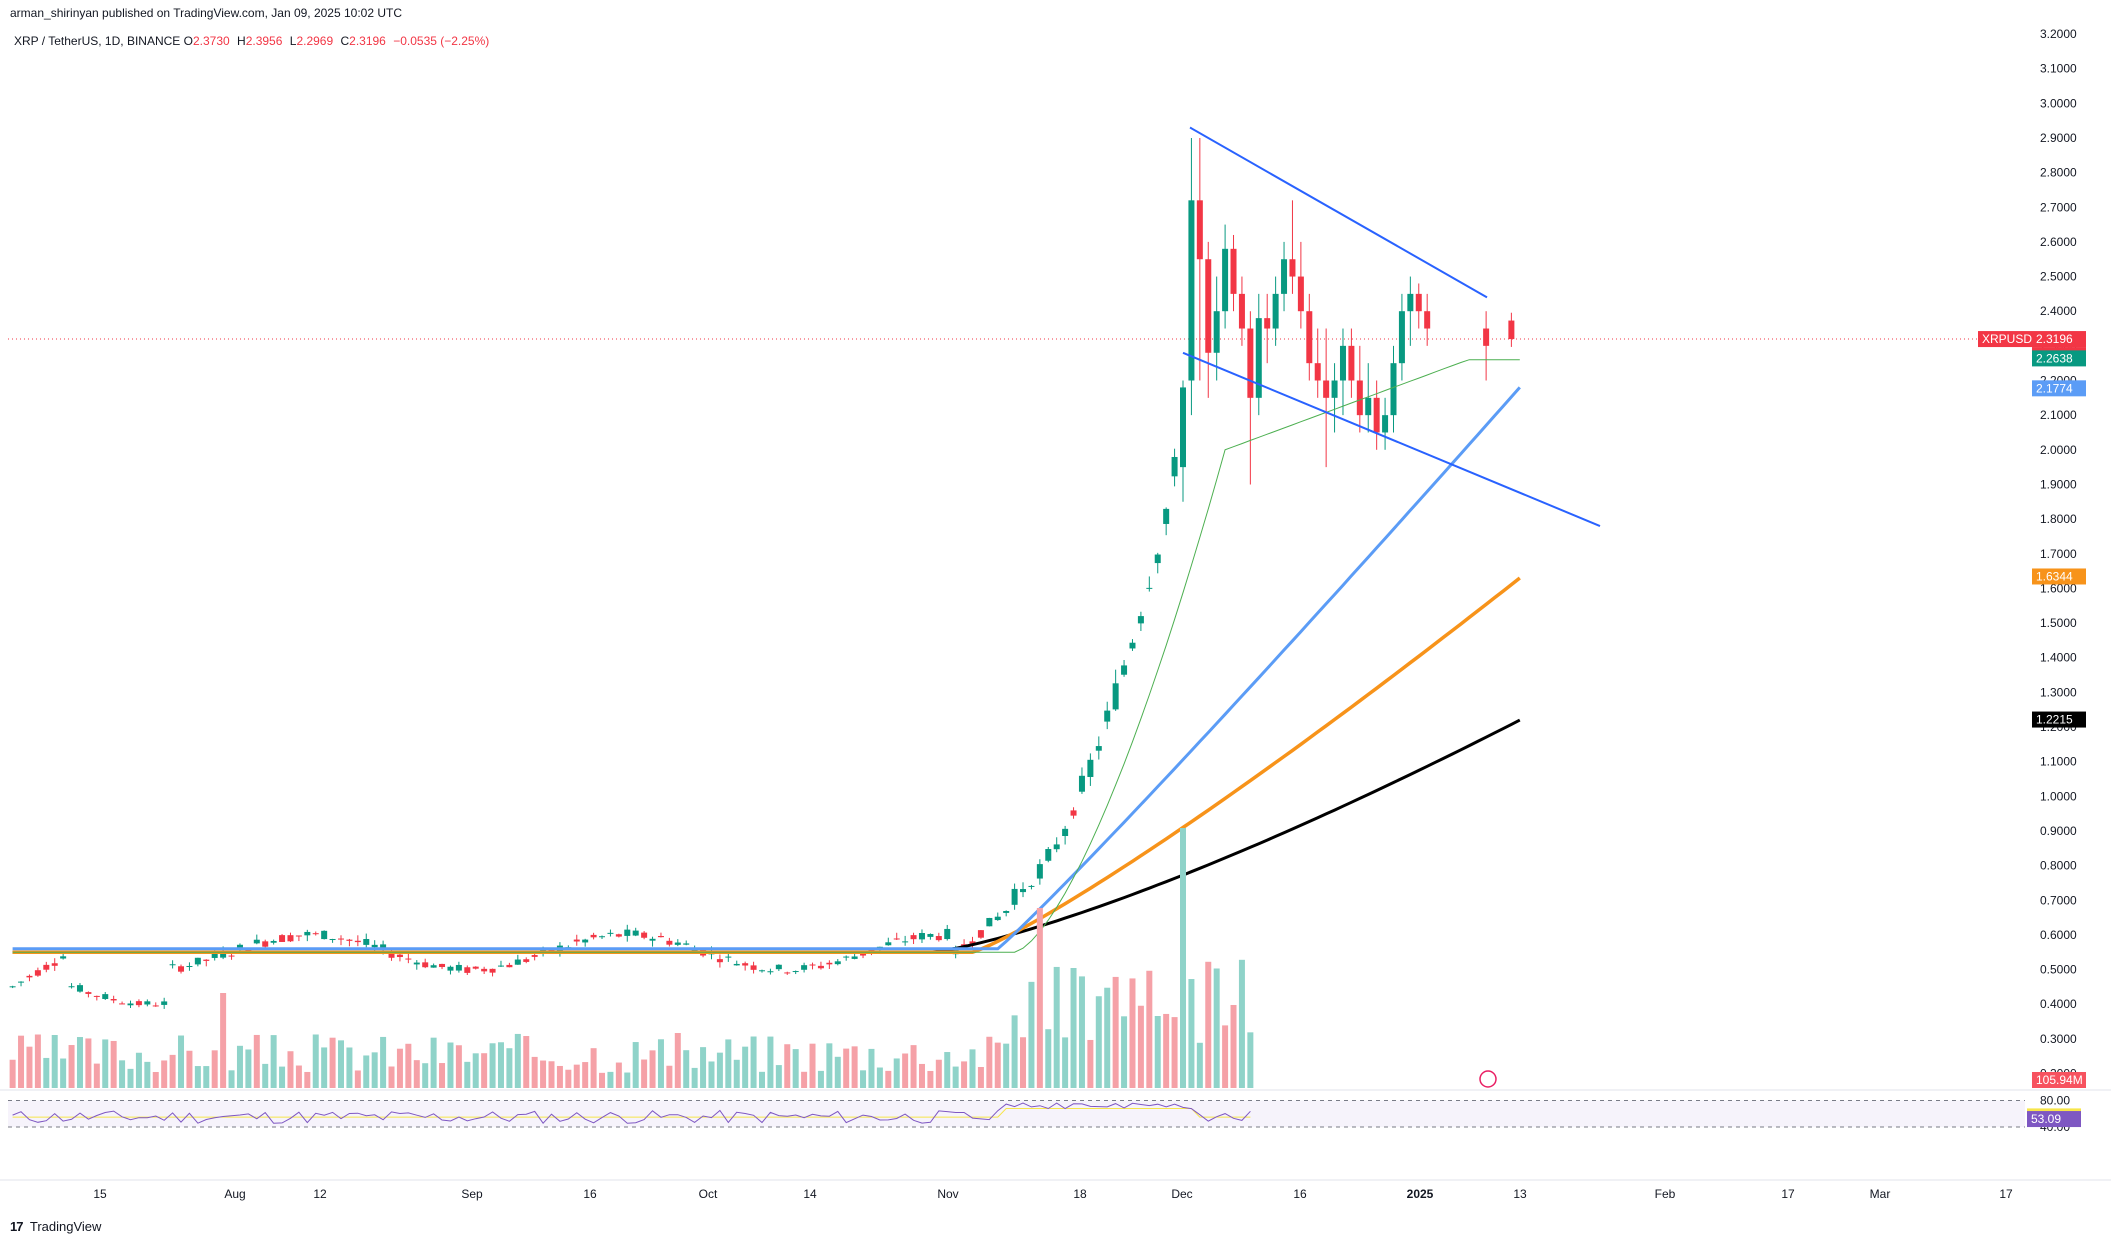 The height and width of the screenshot is (1243, 2111). Describe the element at coordinates (241, 41) in the screenshot. I see `high-label: H` at that location.